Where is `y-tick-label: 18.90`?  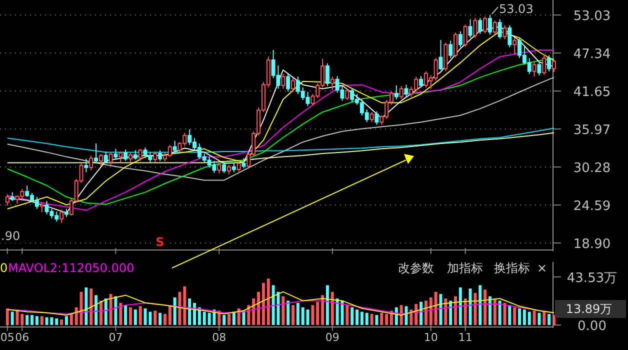
y-tick-label: 18.90 is located at coordinates (592, 244).